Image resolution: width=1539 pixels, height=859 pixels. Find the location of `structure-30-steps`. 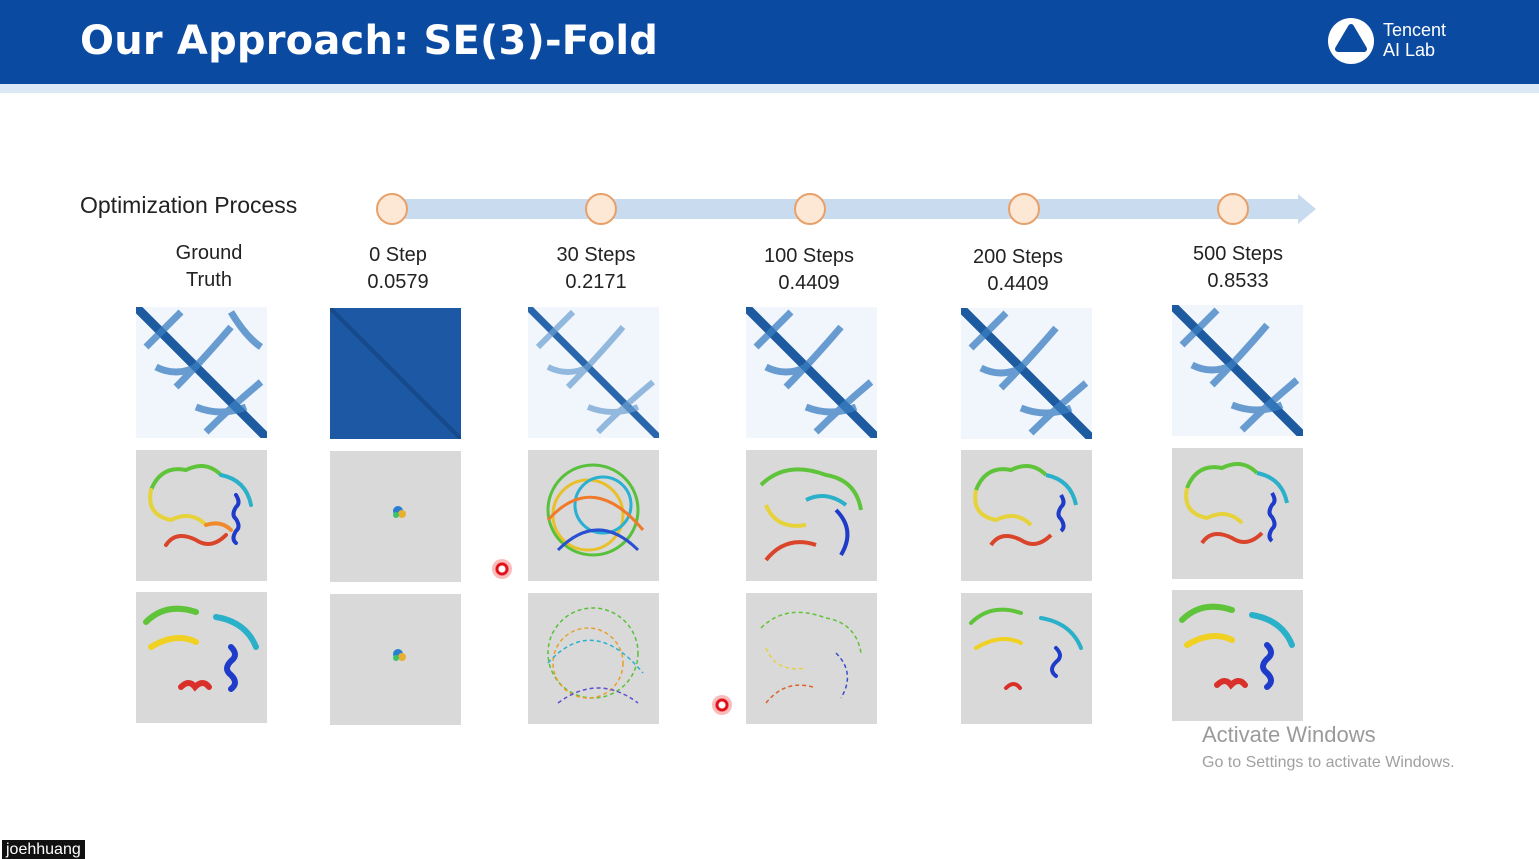

structure-30-steps is located at coordinates (593, 515).